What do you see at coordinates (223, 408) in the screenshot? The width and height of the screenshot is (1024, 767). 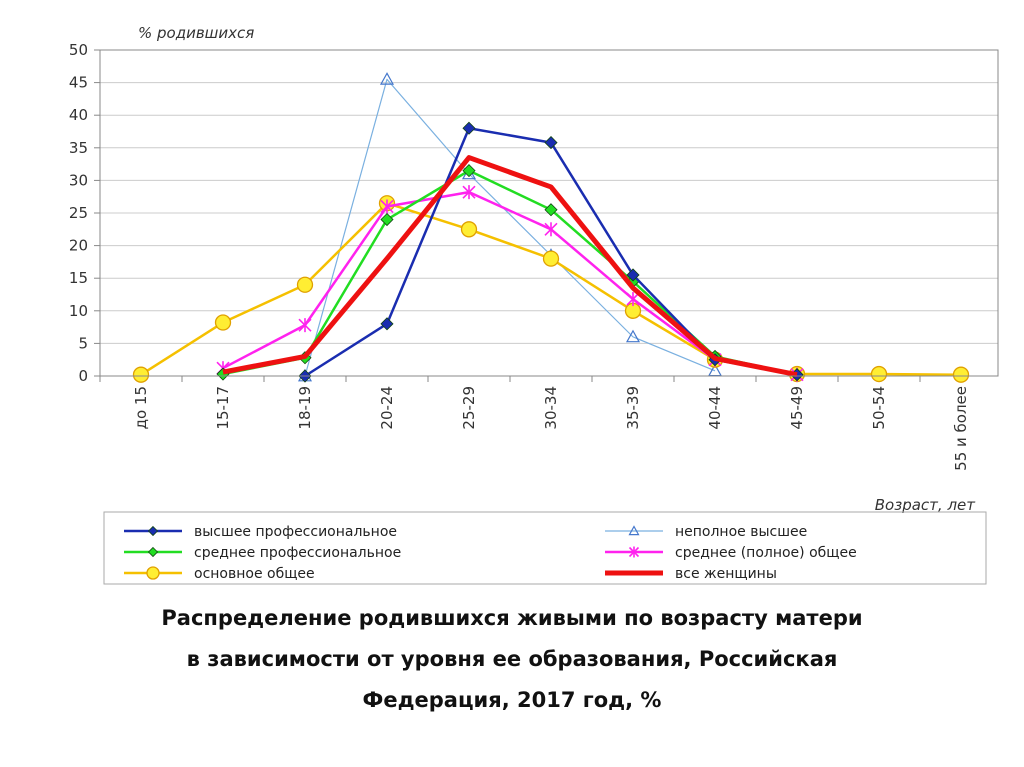 I see `x-tick-label: 15-17` at bounding box center [223, 408].